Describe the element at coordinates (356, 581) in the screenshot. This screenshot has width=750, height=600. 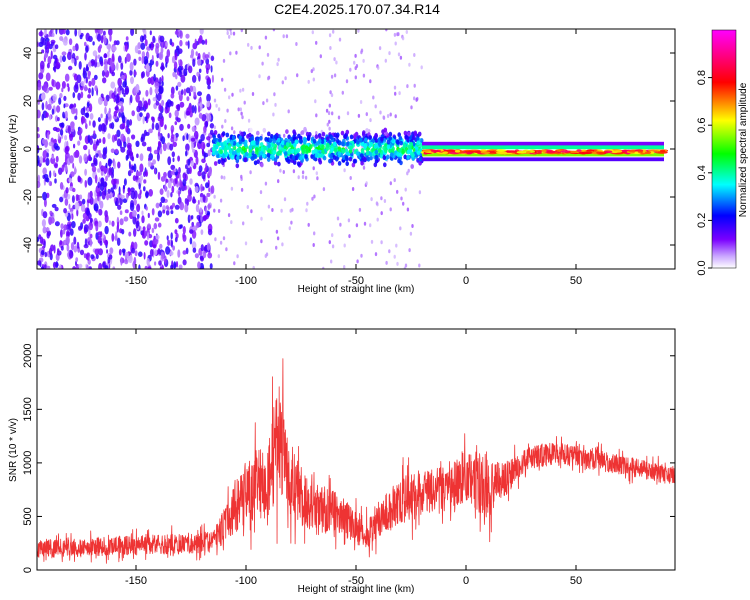
I see `x-tick-label: -50` at that location.